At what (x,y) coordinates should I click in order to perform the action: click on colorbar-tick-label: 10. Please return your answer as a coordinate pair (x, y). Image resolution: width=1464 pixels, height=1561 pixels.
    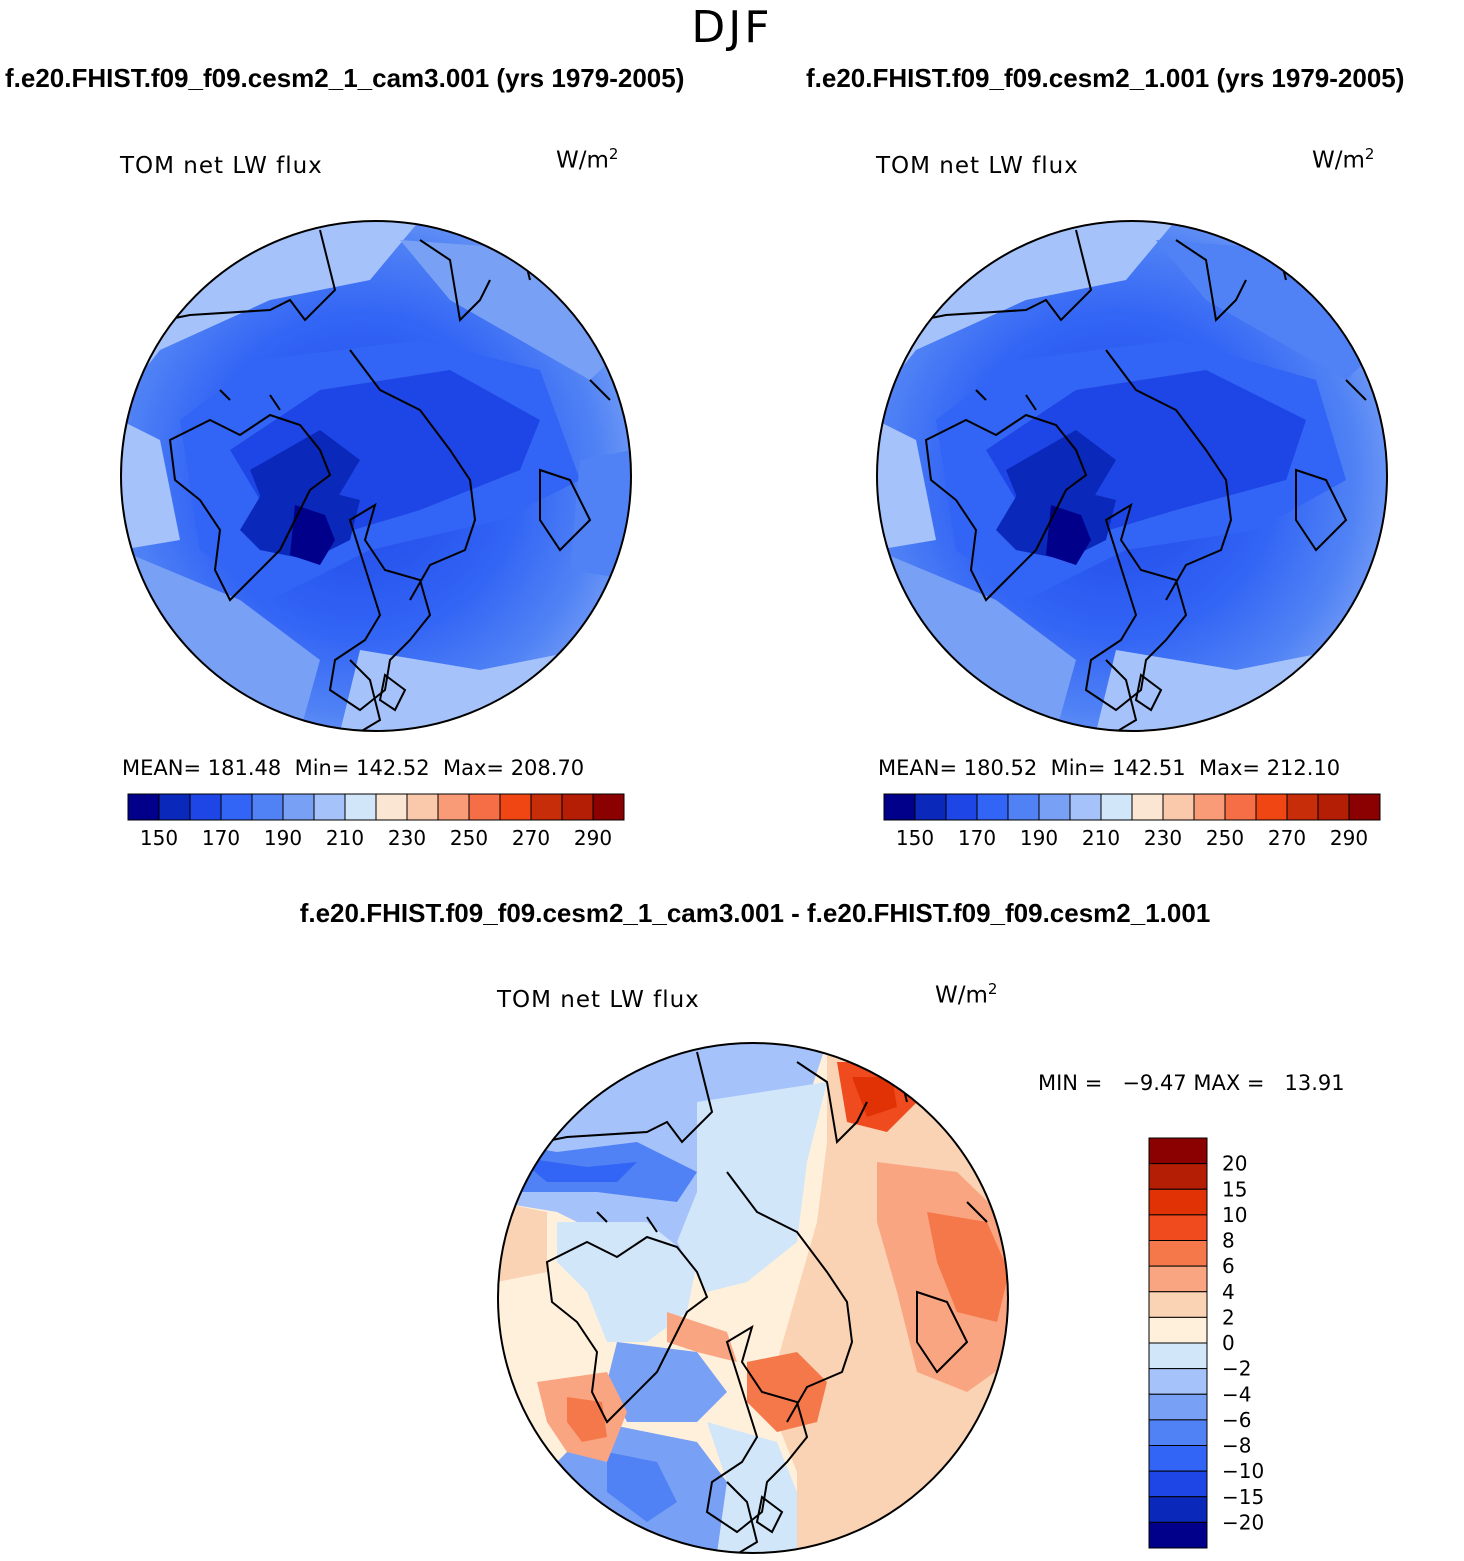
    Looking at the image, I should click on (1234, 1215).